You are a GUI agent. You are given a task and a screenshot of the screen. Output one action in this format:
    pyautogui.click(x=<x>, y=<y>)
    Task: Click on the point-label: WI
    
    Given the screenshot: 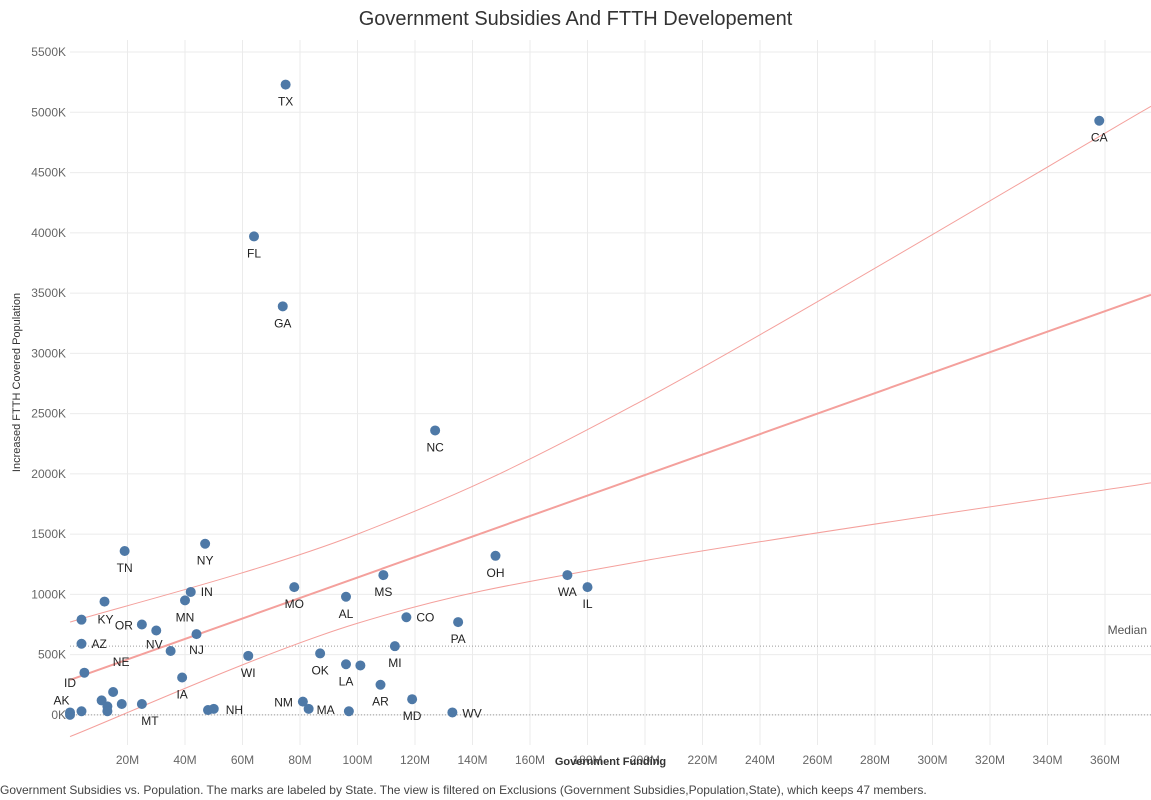 What is the action you would take?
    pyautogui.click(x=248, y=673)
    